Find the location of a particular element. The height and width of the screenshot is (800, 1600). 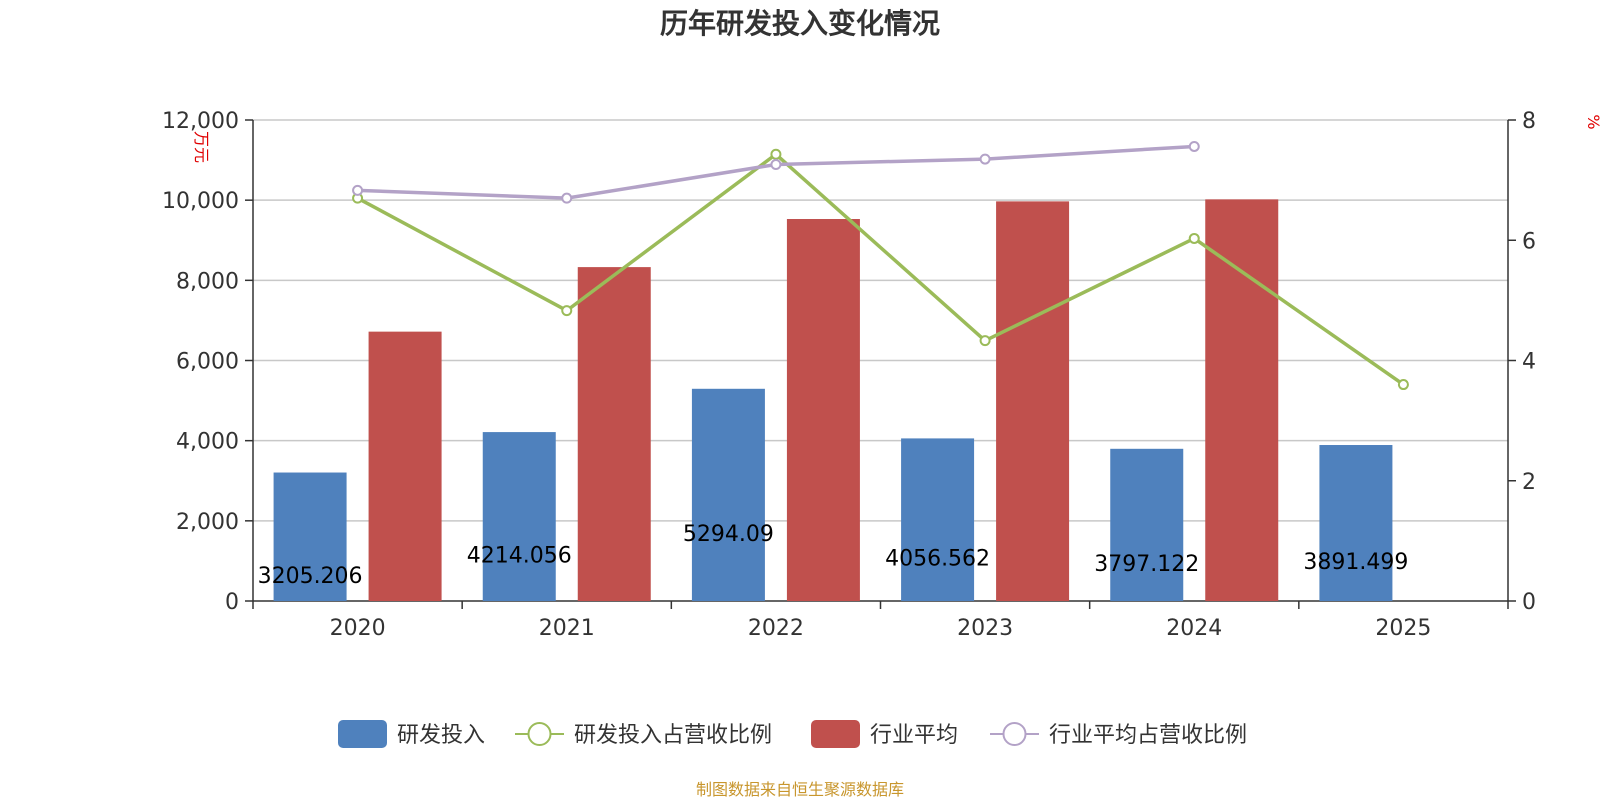

bar-value-label: 3891.499 is located at coordinates (1355, 562).